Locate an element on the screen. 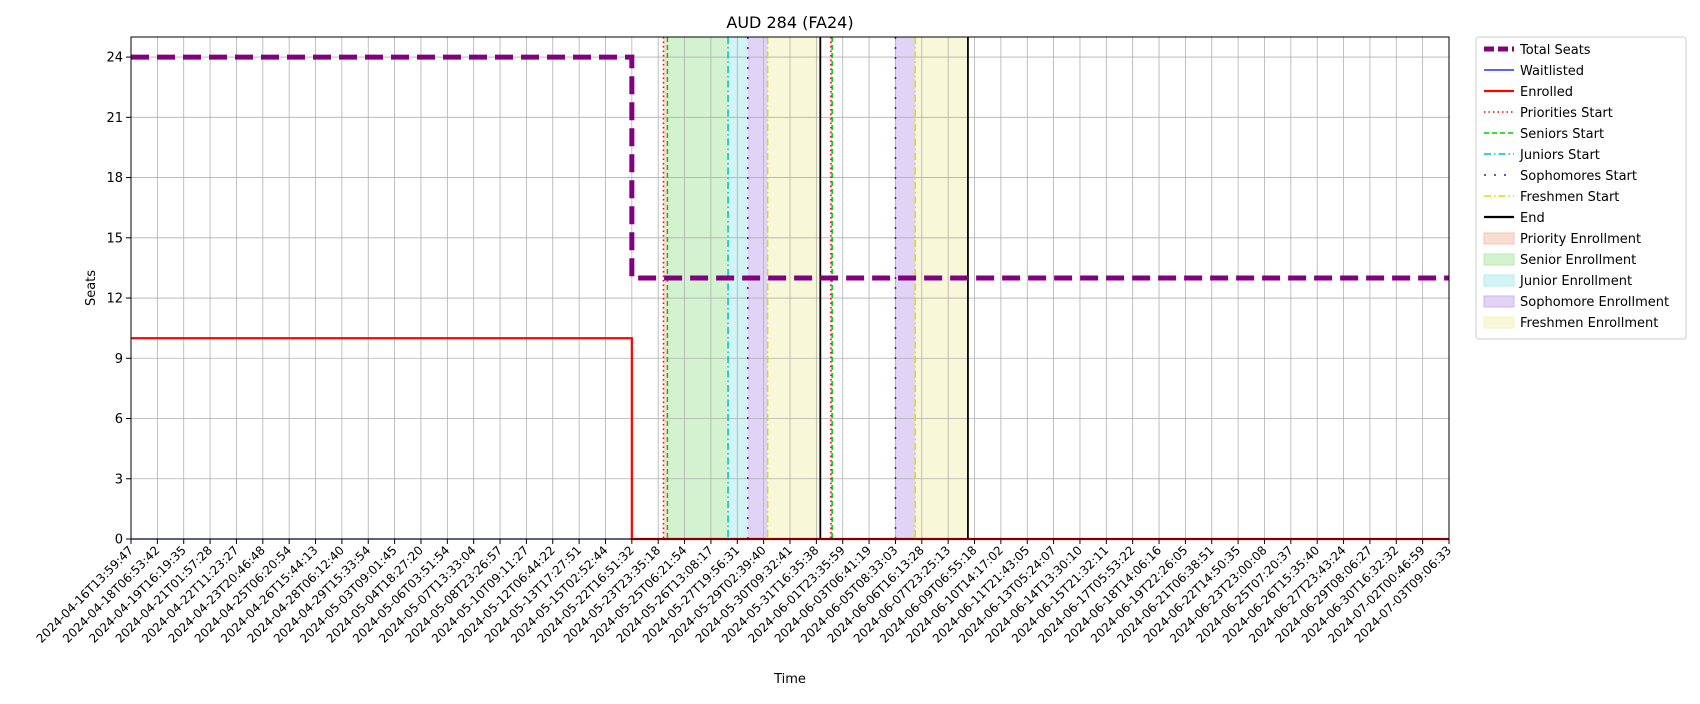  y-tick-label: 3 is located at coordinates (119, 479).